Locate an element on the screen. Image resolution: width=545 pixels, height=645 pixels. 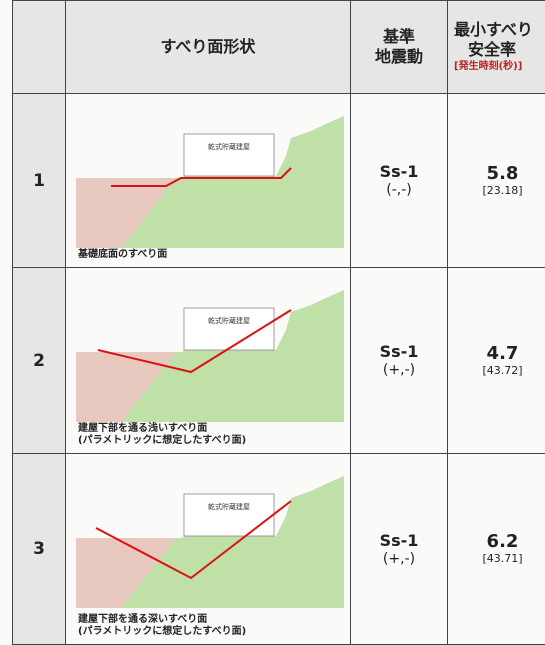
caption-line: 基礎底面のすべり面 is located at coordinates (123, 254).